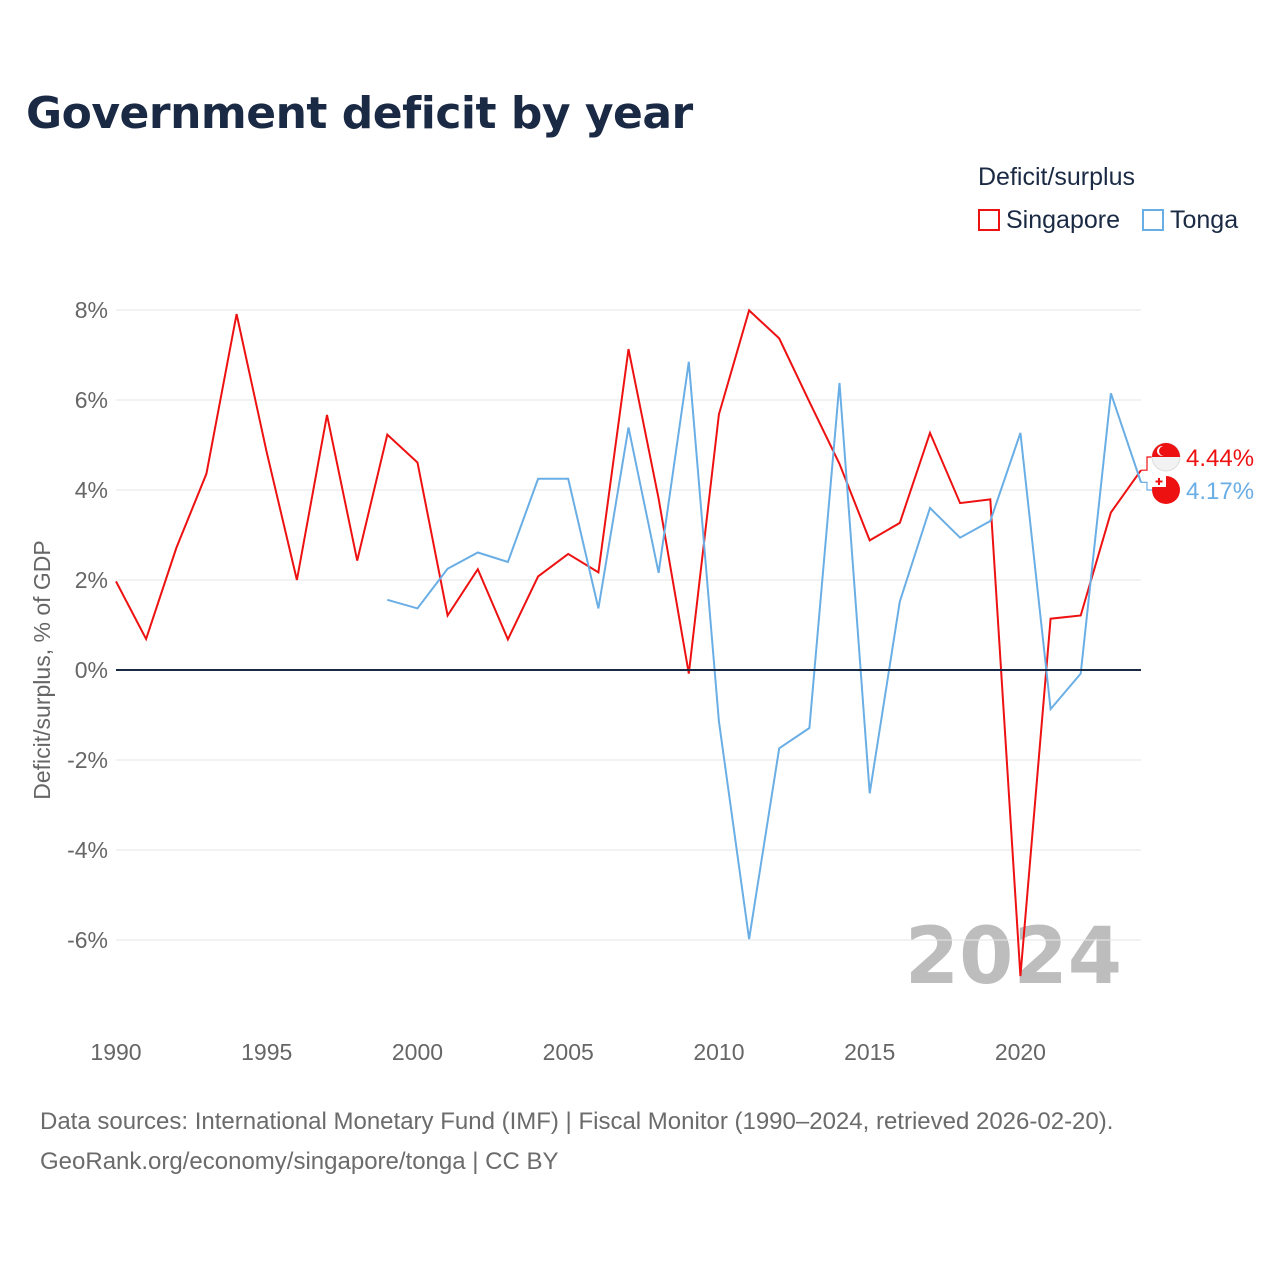  Describe the element at coordinates (417, 1052) in the screenshot. I see `x-tick-label: 2000` at that location.